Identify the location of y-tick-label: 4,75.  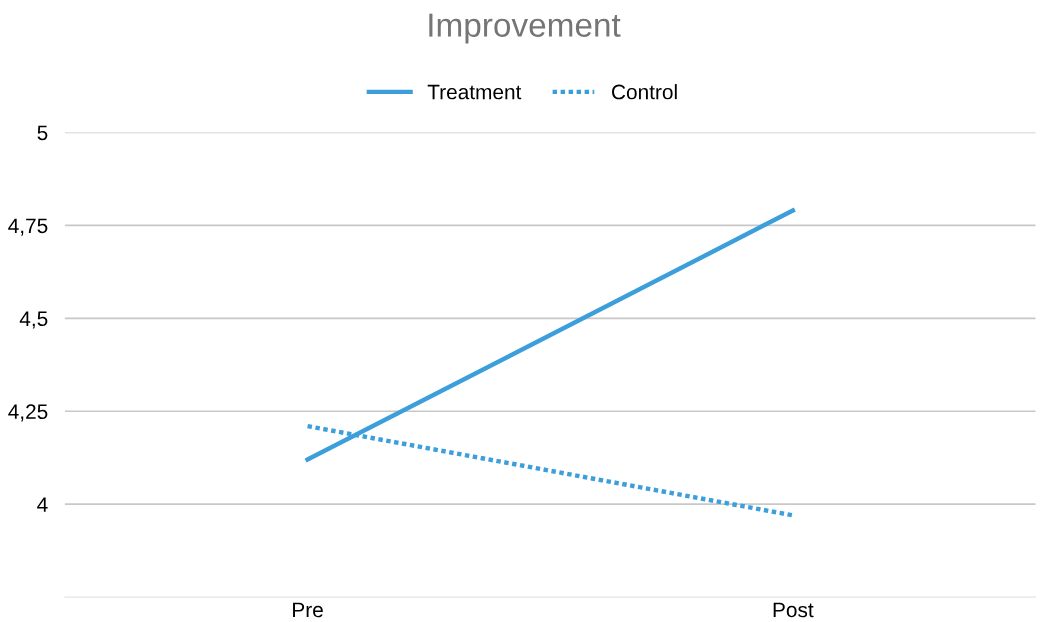
(28, 227).